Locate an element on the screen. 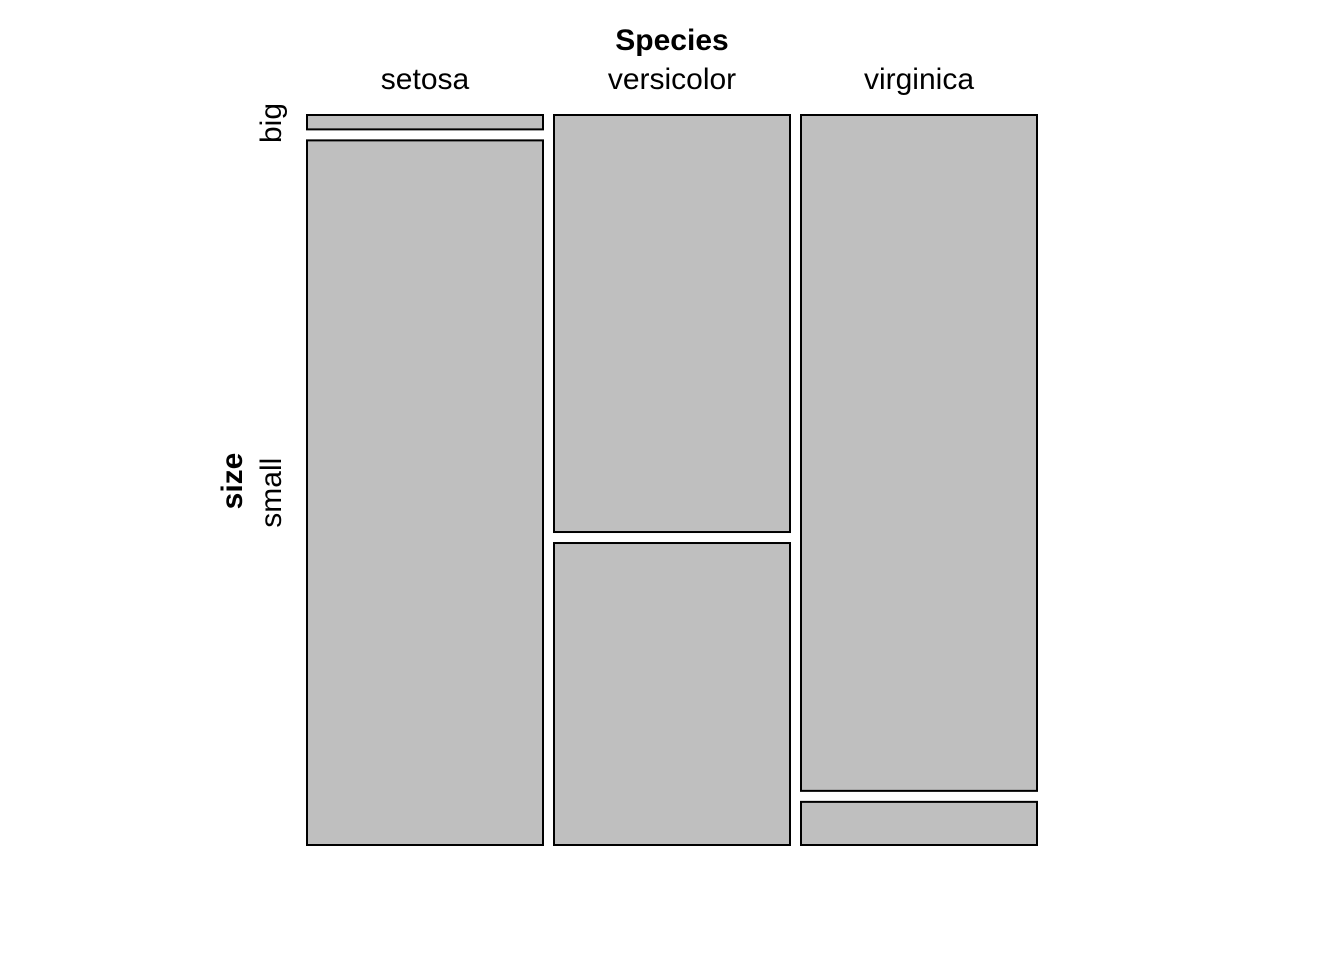 Image resolution: width=1344 pixels, height=960 pixels. tile-setosa-big is located at coordinates (425, 122).